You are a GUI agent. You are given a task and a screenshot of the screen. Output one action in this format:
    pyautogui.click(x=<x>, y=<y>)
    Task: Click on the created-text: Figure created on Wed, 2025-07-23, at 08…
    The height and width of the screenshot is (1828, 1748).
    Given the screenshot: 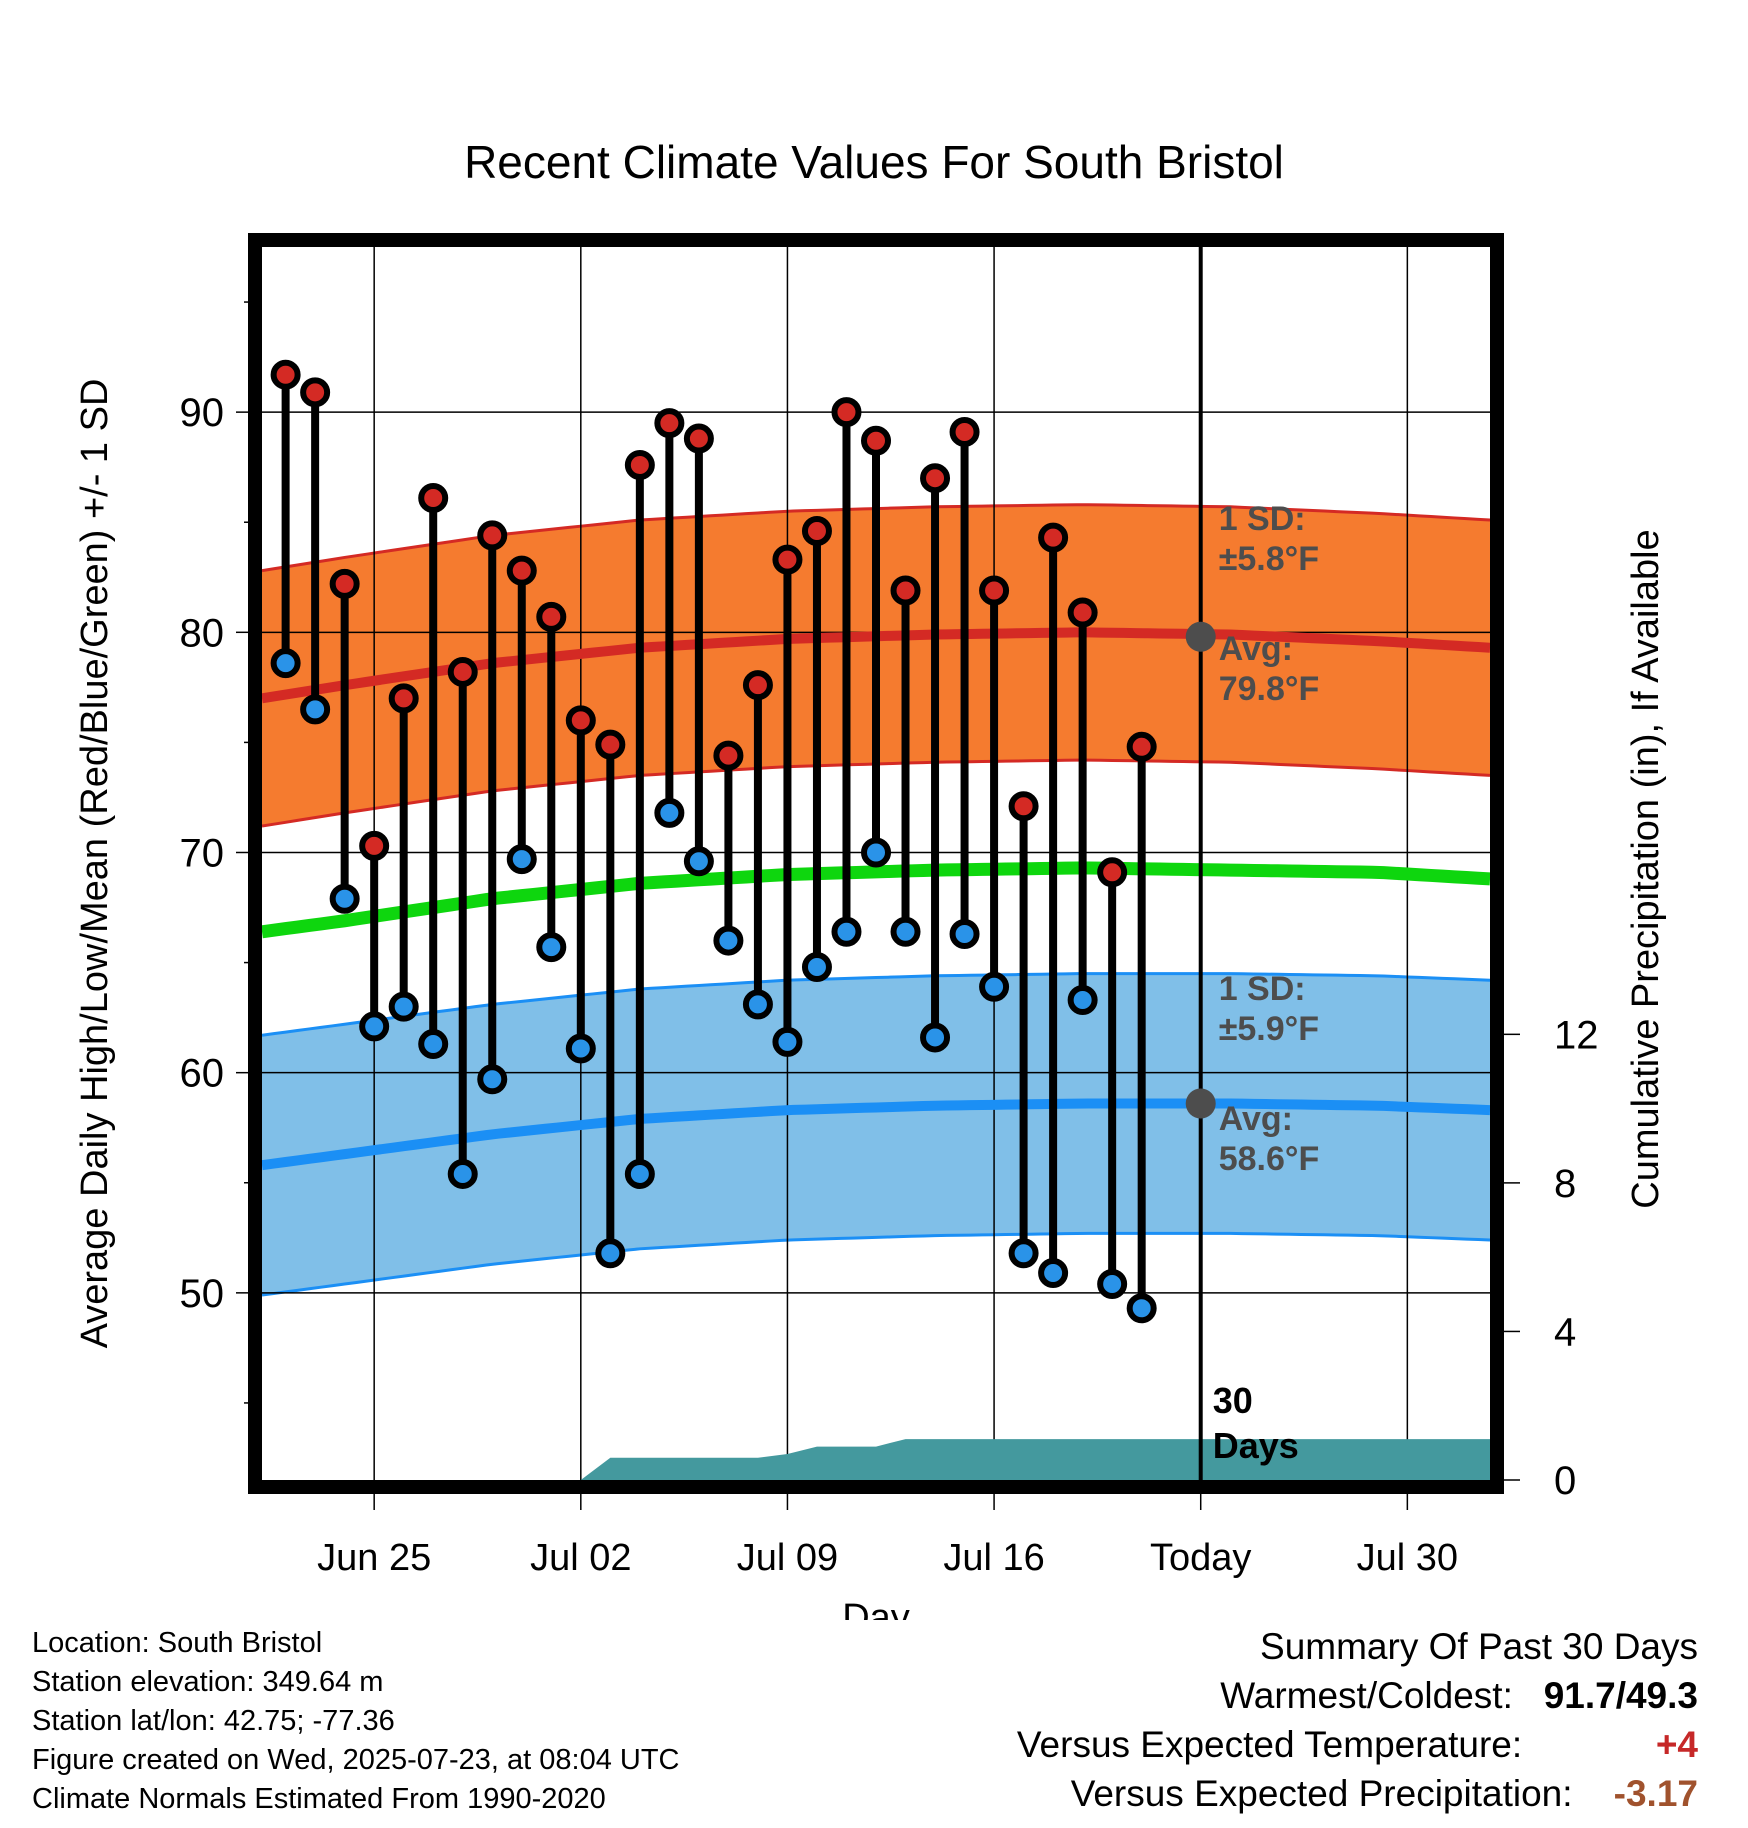 What is the action you would take?
    pyautogui.click(x=356, y=1760)
    